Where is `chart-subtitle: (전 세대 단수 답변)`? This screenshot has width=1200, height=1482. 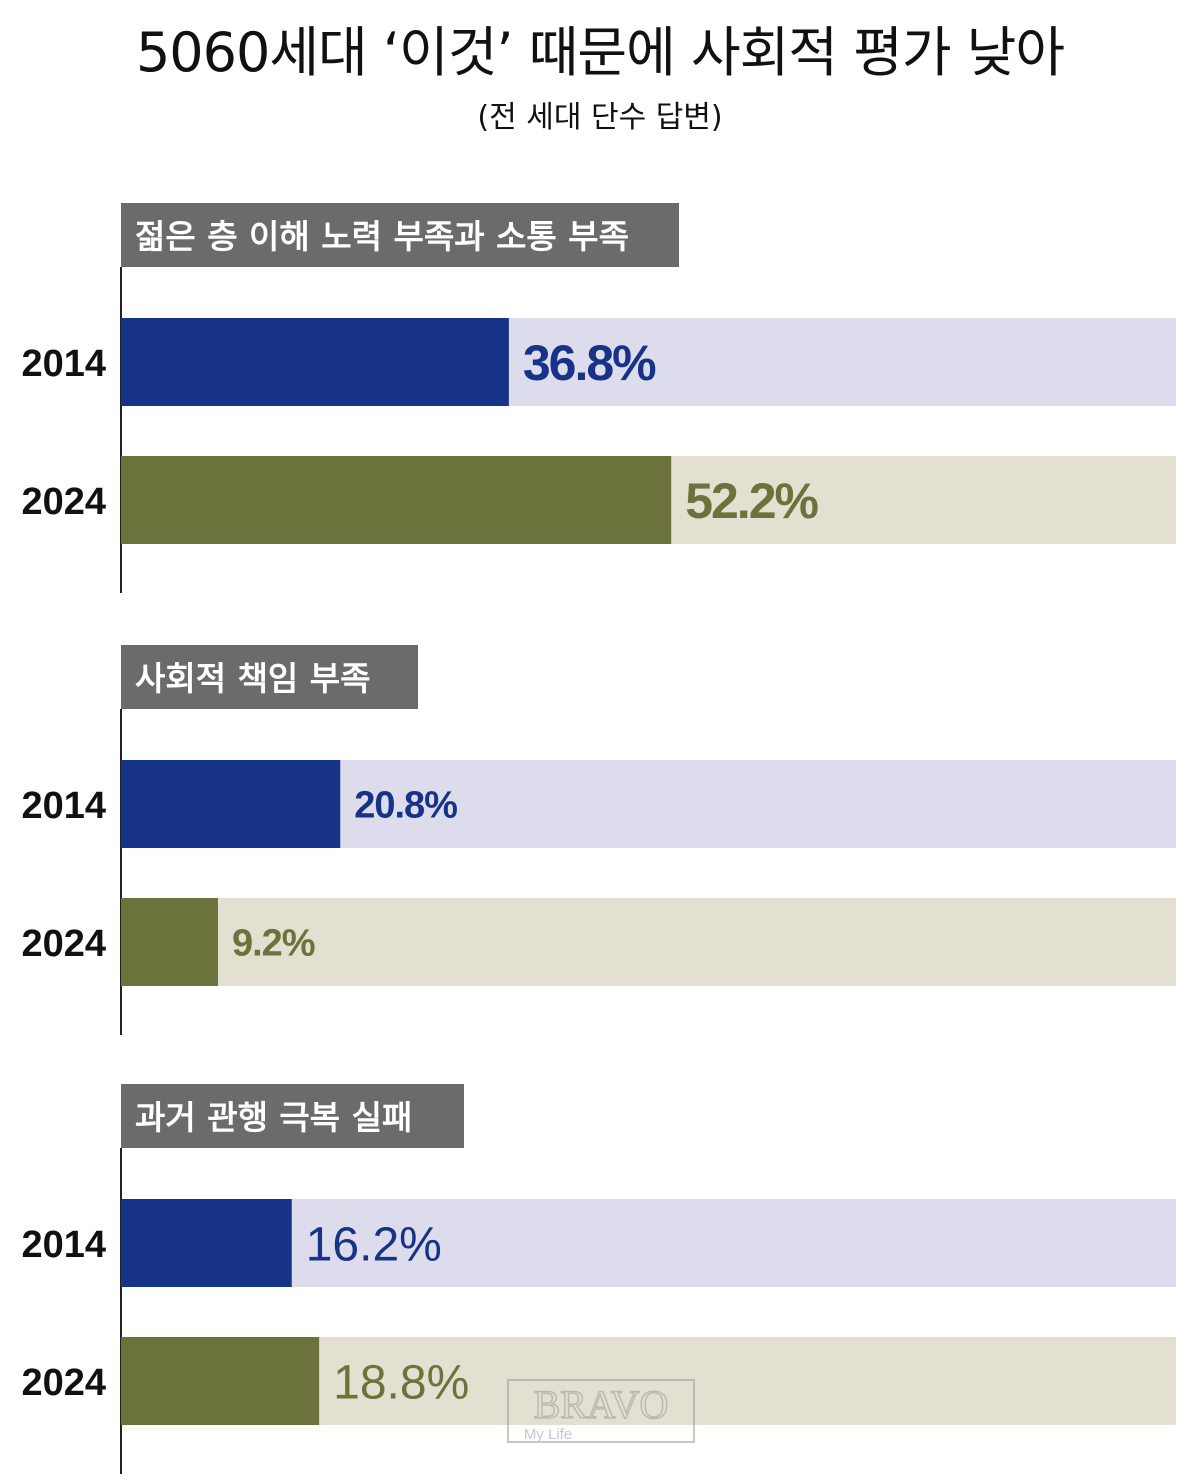 chart-subtitle: (전 세대 단수 답변) is located at coordinates (600, 117).